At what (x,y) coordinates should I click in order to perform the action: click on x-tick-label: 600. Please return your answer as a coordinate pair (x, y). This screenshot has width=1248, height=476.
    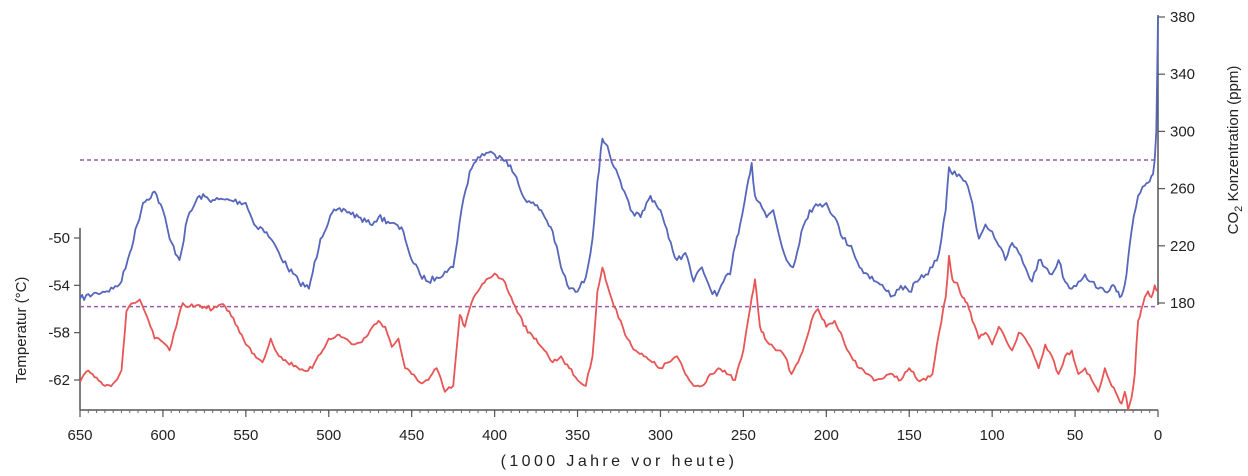
    Looking at the image, I should click on (162, 435).